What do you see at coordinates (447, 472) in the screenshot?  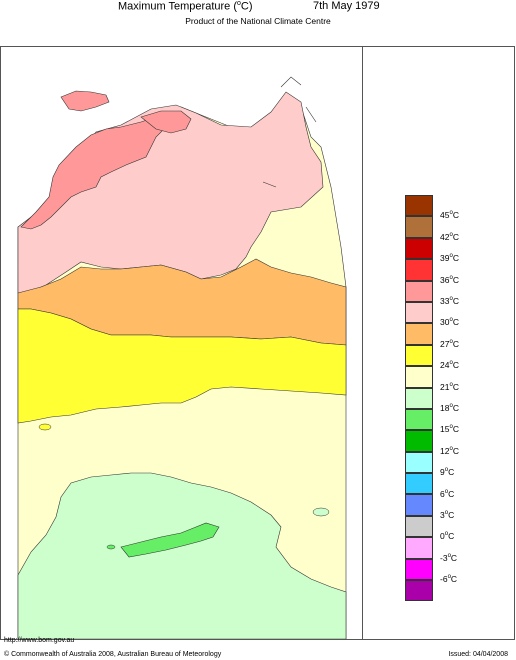 I see `legend-tick-label: 9oC` at bounding box center [447, 472].